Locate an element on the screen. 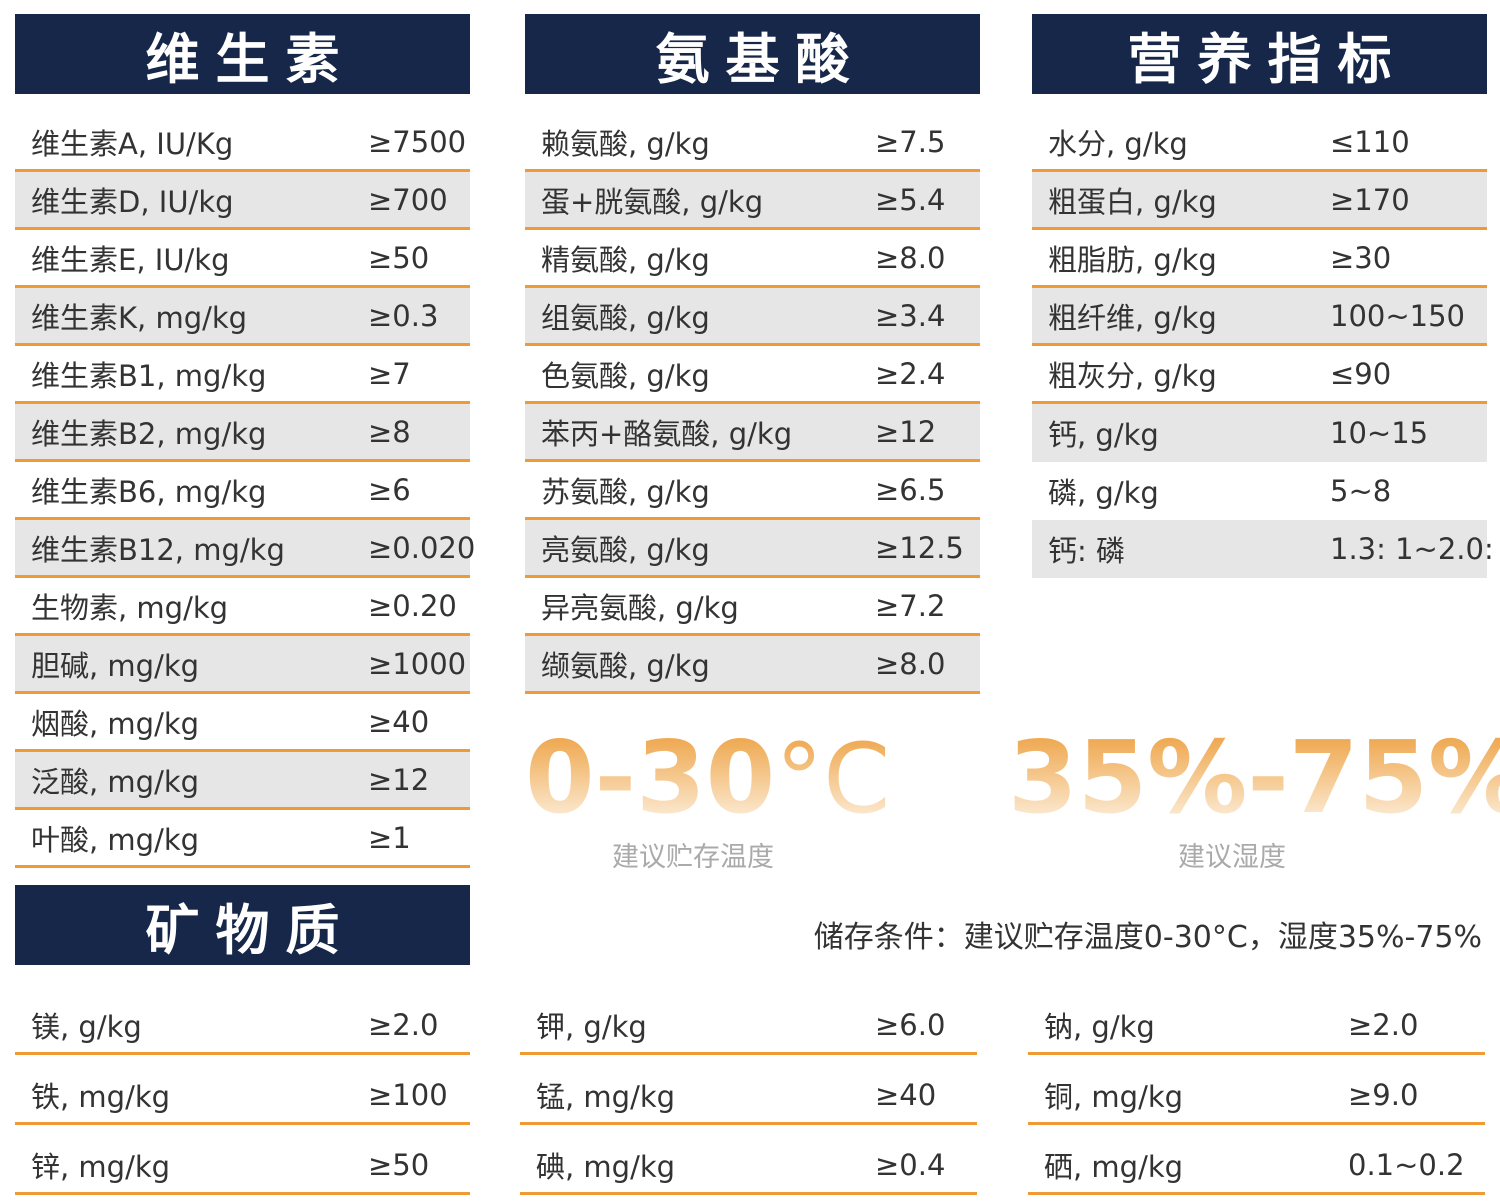 The width and height of the screenshot is (1500, 1201). row-value: ≥6 is located at coordinates (389, 489).